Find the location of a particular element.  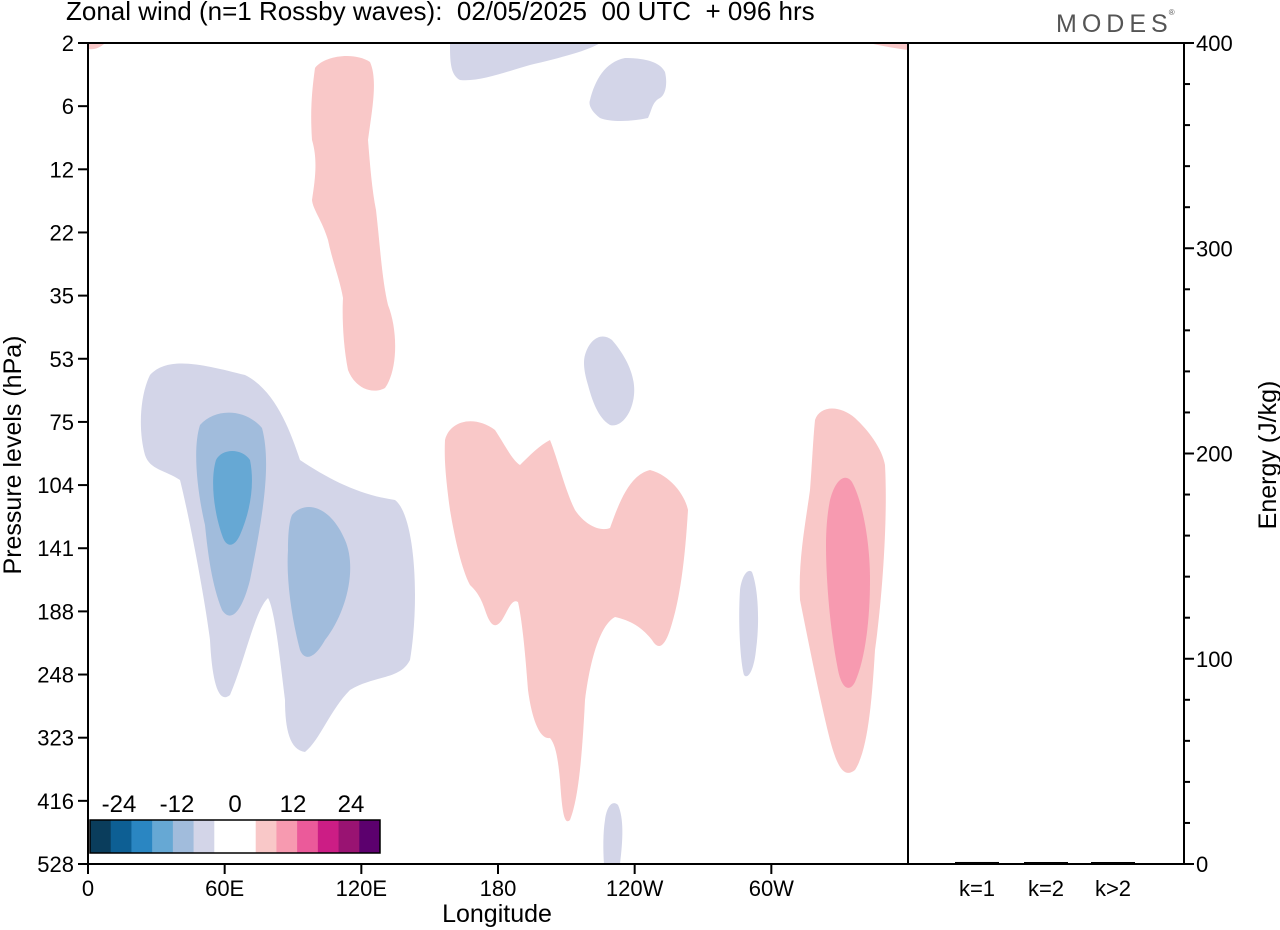

colorbar-label: 24 is located at coordinates (351, 804).